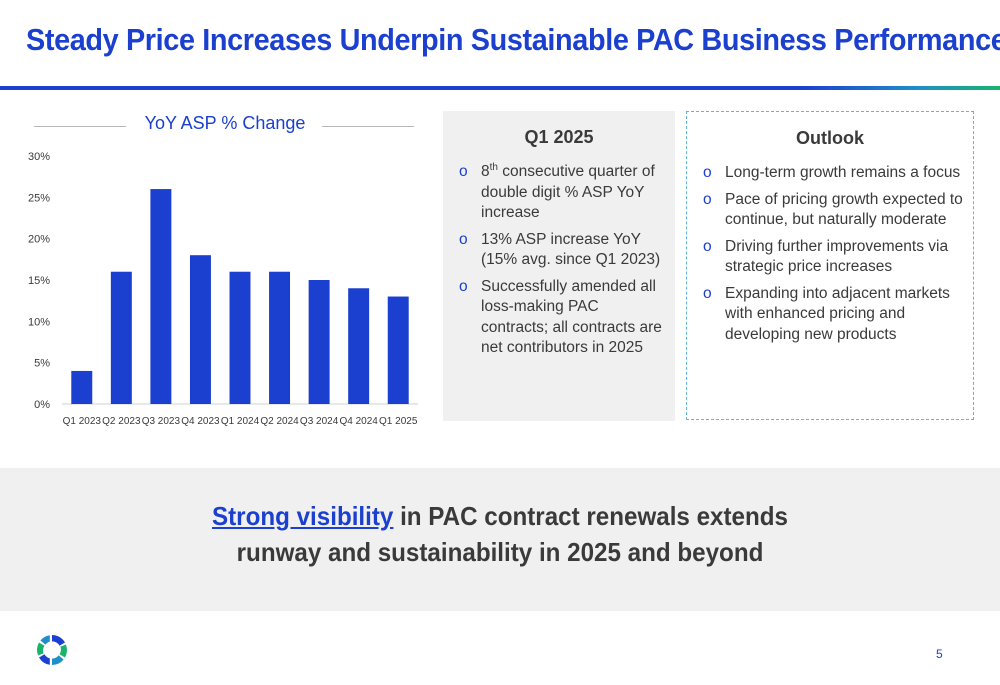 The image size is (1000, 685). I want to click on x-tick-label: Q2 2023, so click(121, 421).